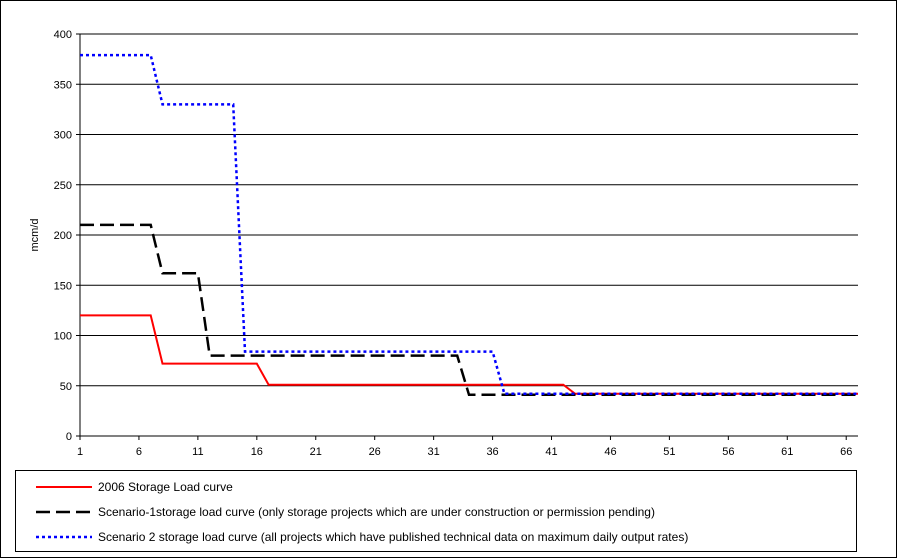 The width and height of the screenshot is (897, 558). Describe the element at coordinates (464, 447) in the screenshot. I see `x-tick-labels: 1 6 11 16 21 26 31 36 41 46 51 56 61 66` at that location.